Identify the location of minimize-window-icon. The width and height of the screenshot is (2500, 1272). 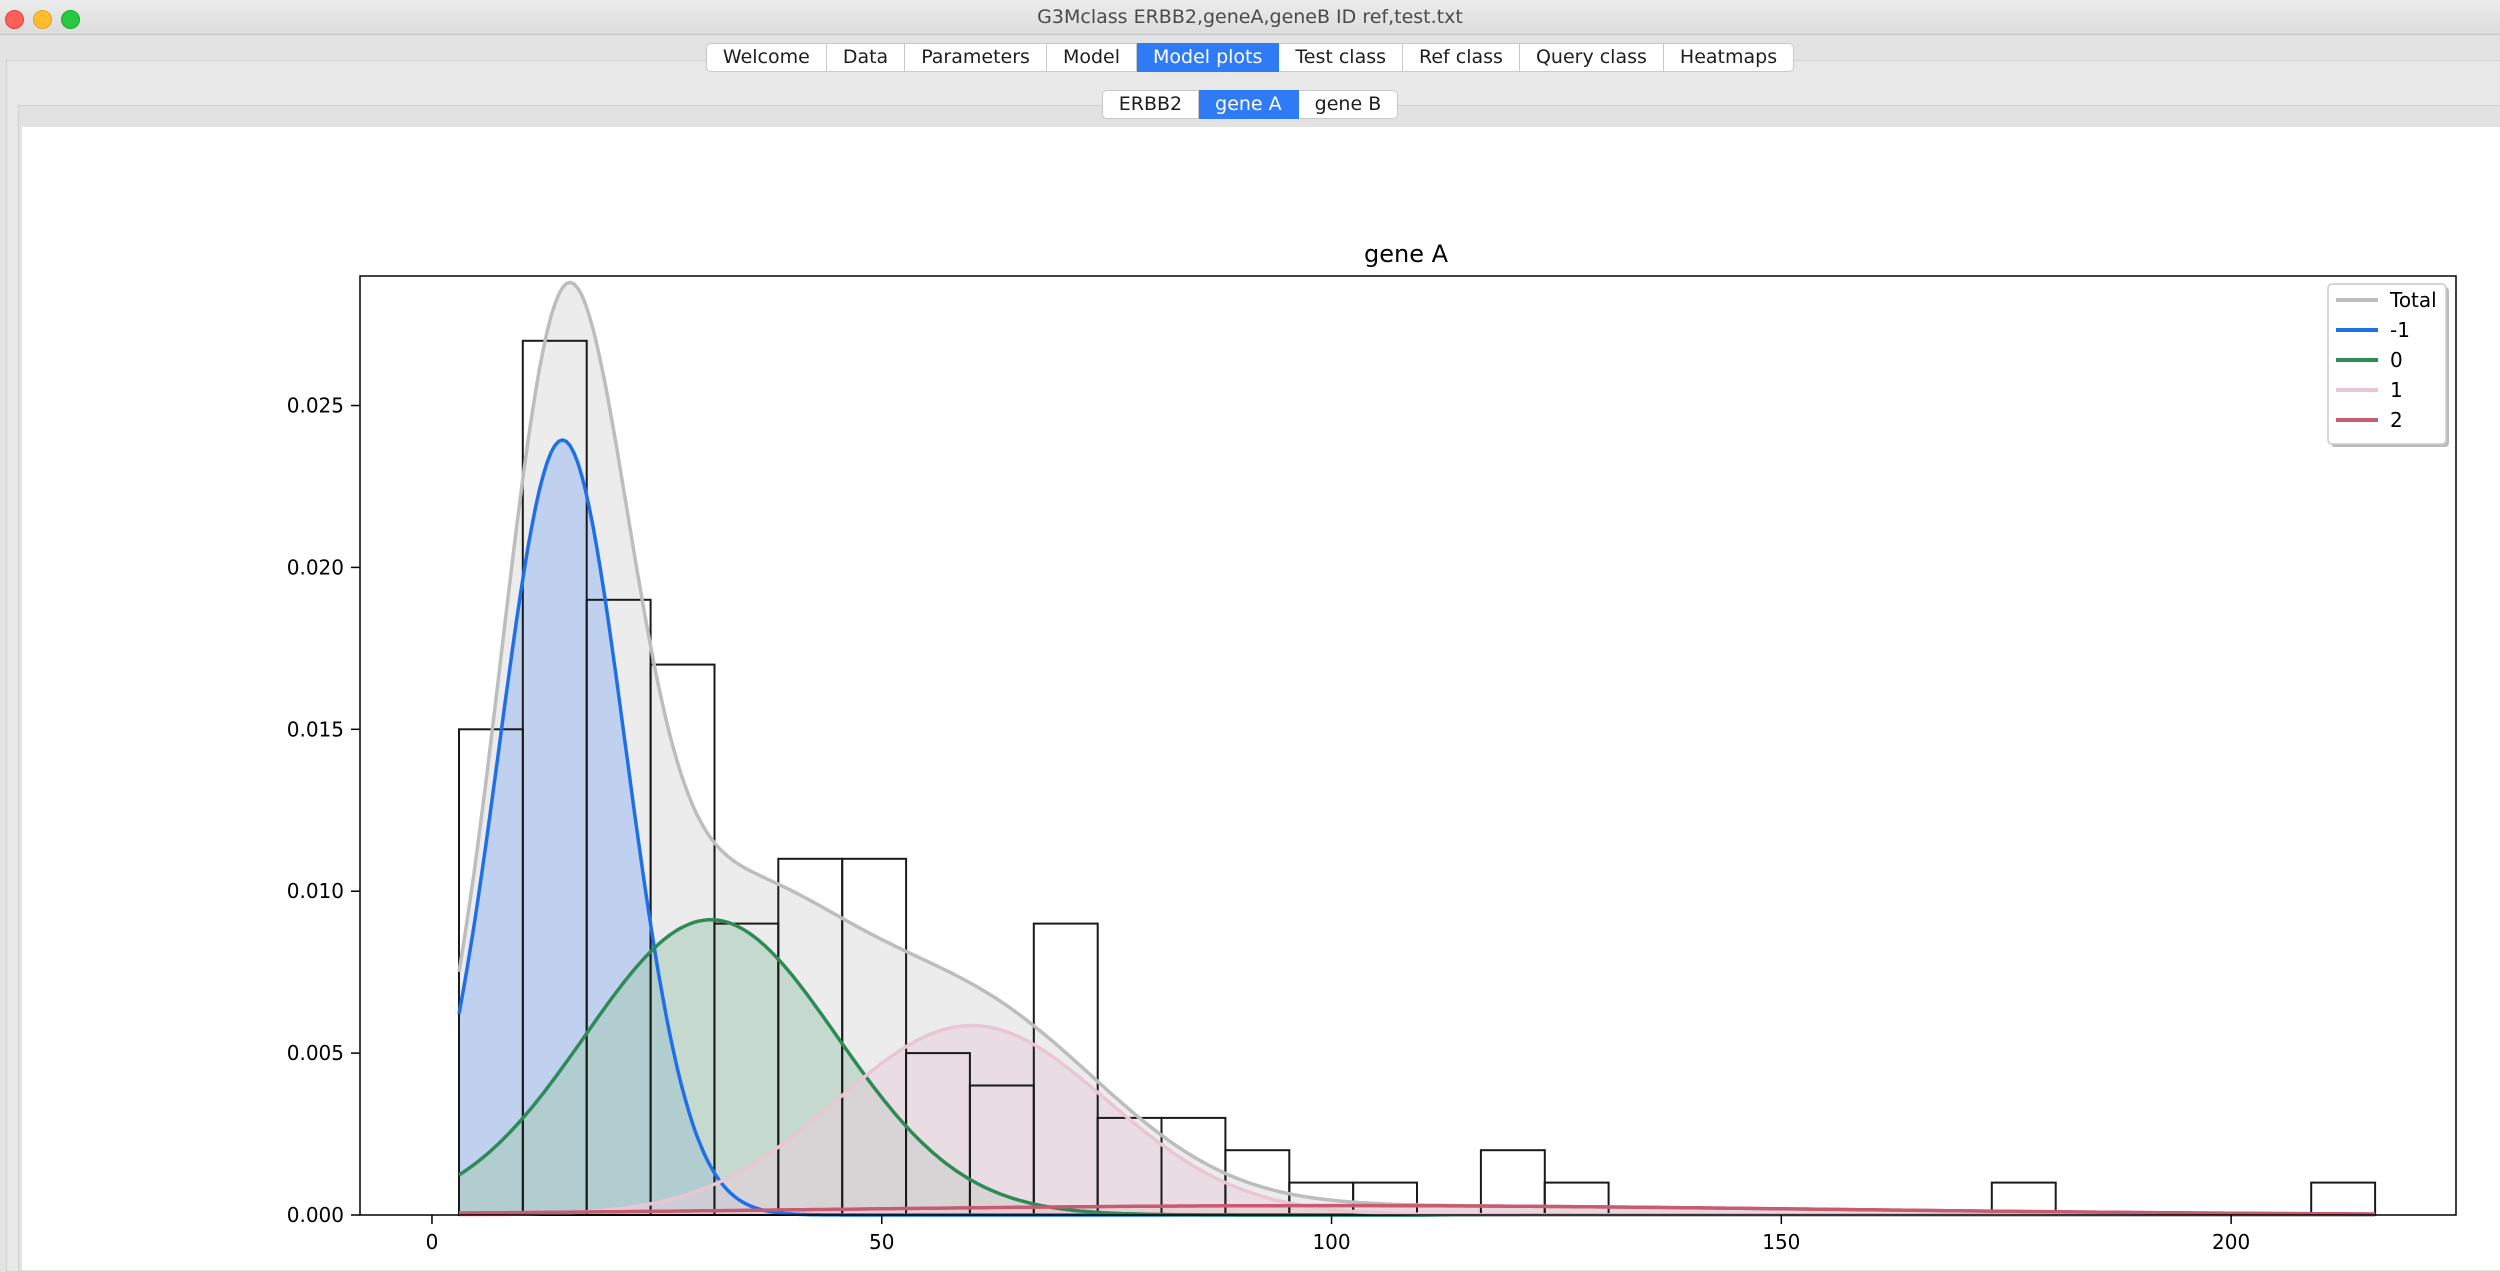
(42, 19).